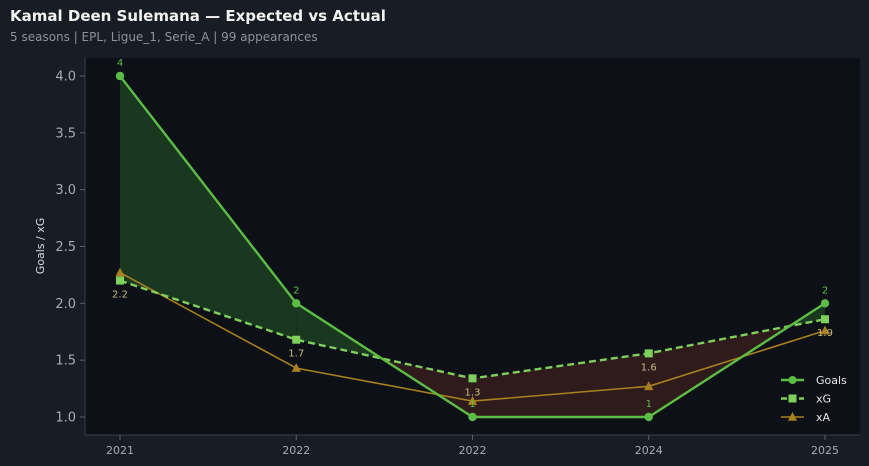 This screenshot has height=466, width=869. I want to click on y-tick-label: 1.5, so click(65, 361).